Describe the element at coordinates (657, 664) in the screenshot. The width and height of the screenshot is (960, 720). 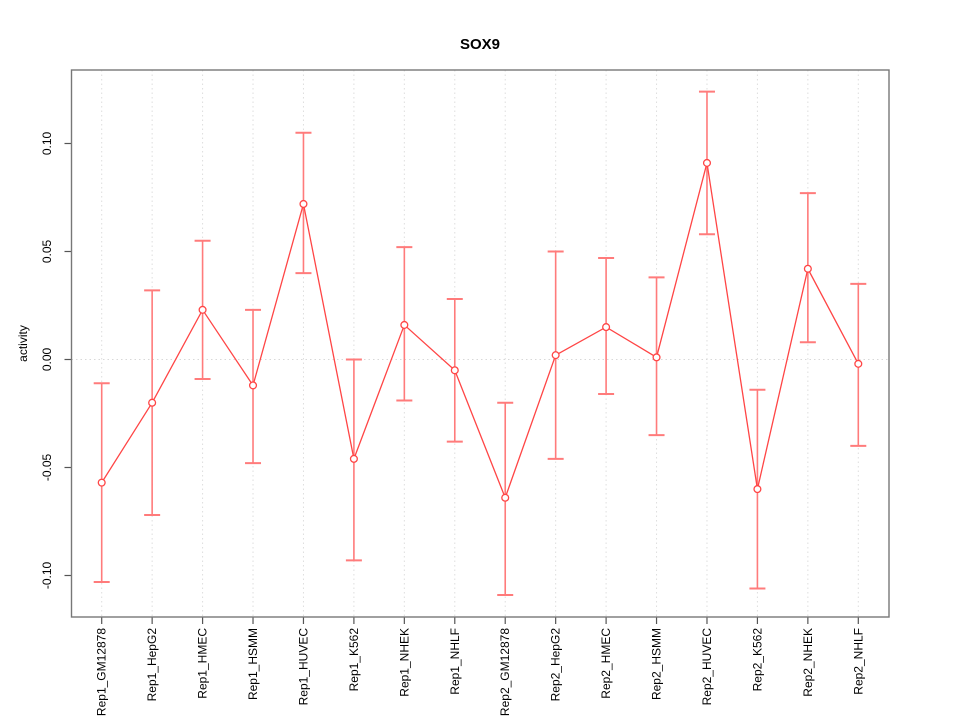
I see `x-tick-label: Rep2_HSMM` at that location.